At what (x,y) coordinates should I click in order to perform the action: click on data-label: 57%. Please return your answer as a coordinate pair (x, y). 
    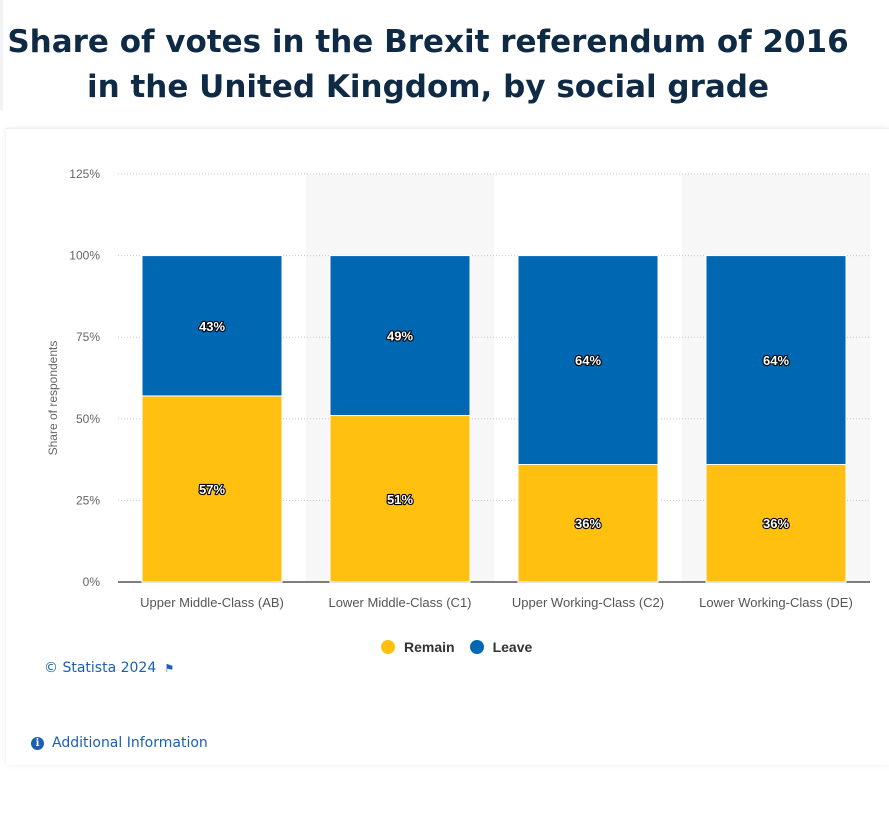
    Looking at the image, I should click on (212, 489).